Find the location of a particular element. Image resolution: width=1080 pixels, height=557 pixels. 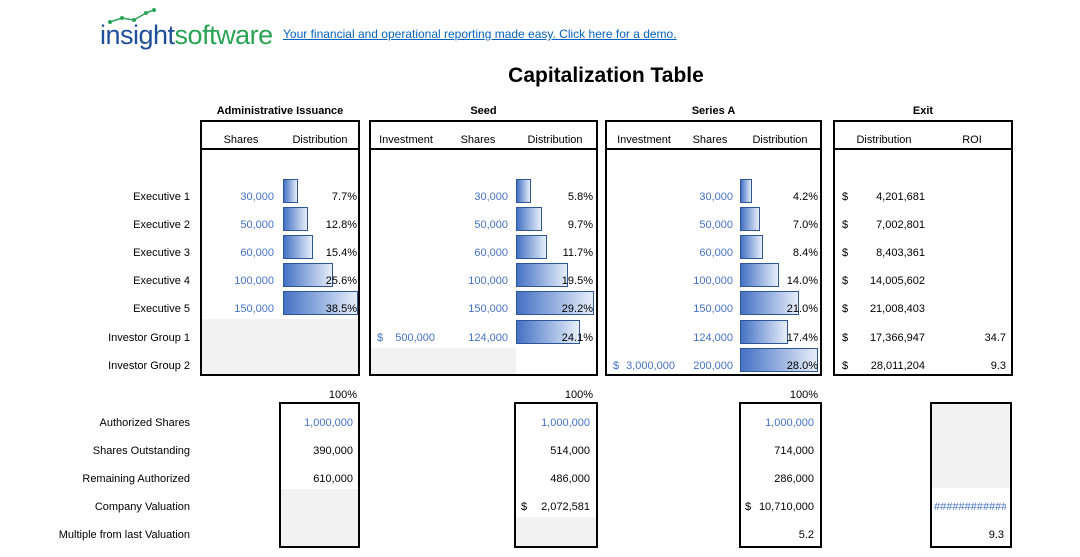

exit-body-box is located at coordinates (923, 262).